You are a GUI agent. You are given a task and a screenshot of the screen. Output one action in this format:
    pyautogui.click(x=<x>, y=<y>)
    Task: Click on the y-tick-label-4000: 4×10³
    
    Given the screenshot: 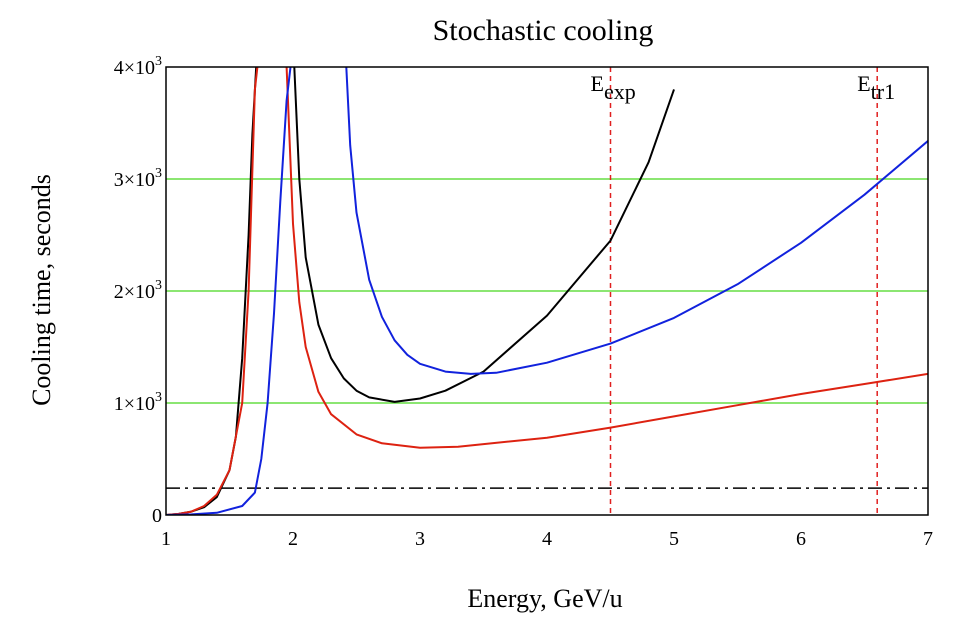 What is the action you would take?
    pyautogui.click(x=138, y=66)
    